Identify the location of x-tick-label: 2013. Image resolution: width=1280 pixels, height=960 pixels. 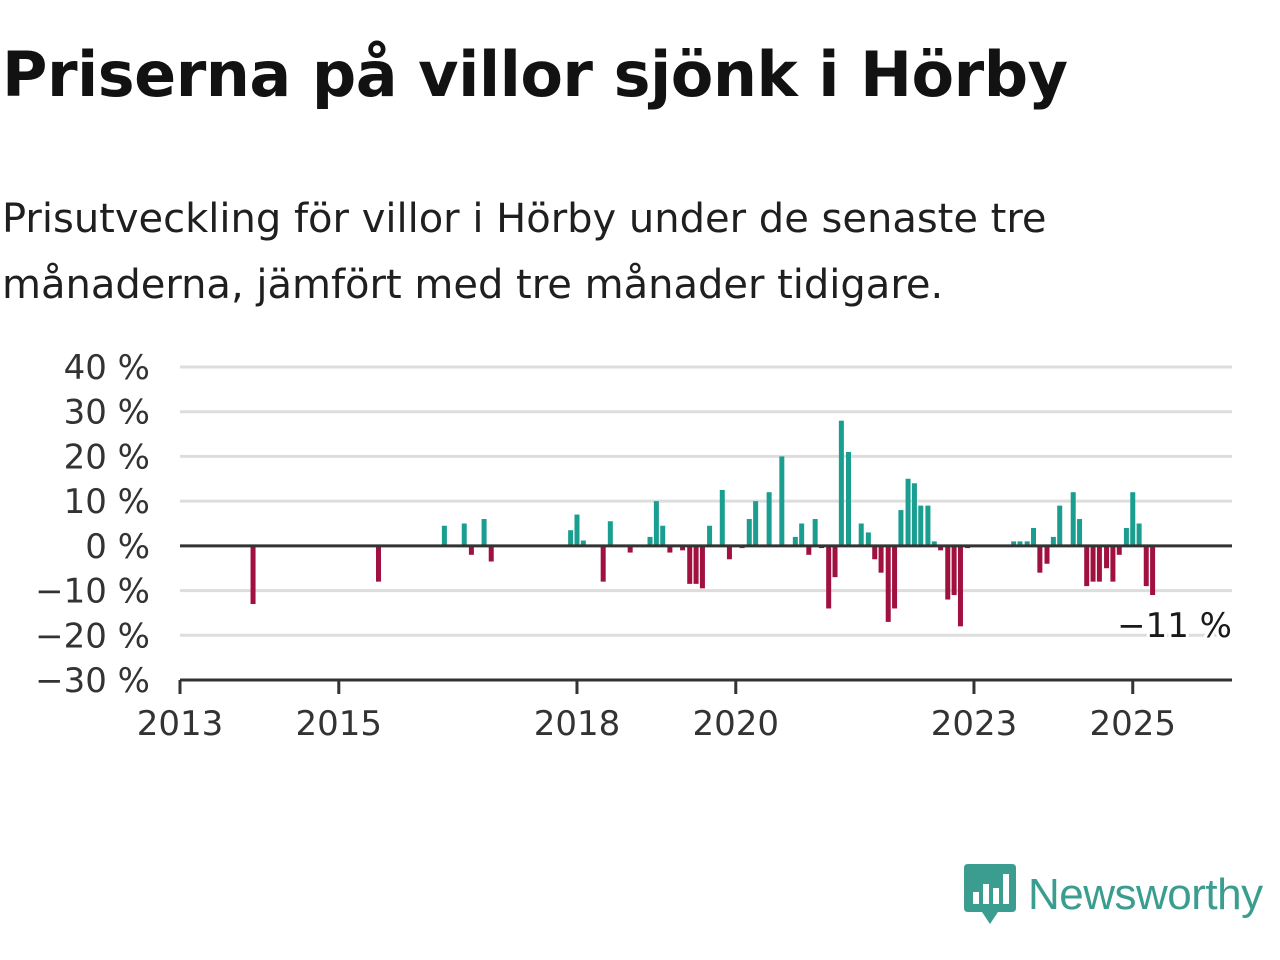
(180, 722).